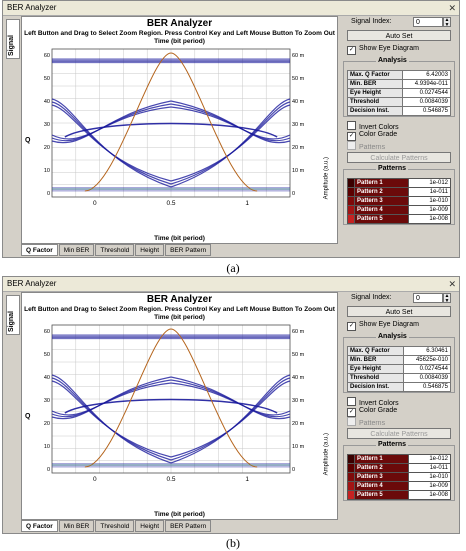  Describe the element at coordinates (399, 183) in the screenshot. I see `pattern-row: Pattern 1 1e-012` at that location.